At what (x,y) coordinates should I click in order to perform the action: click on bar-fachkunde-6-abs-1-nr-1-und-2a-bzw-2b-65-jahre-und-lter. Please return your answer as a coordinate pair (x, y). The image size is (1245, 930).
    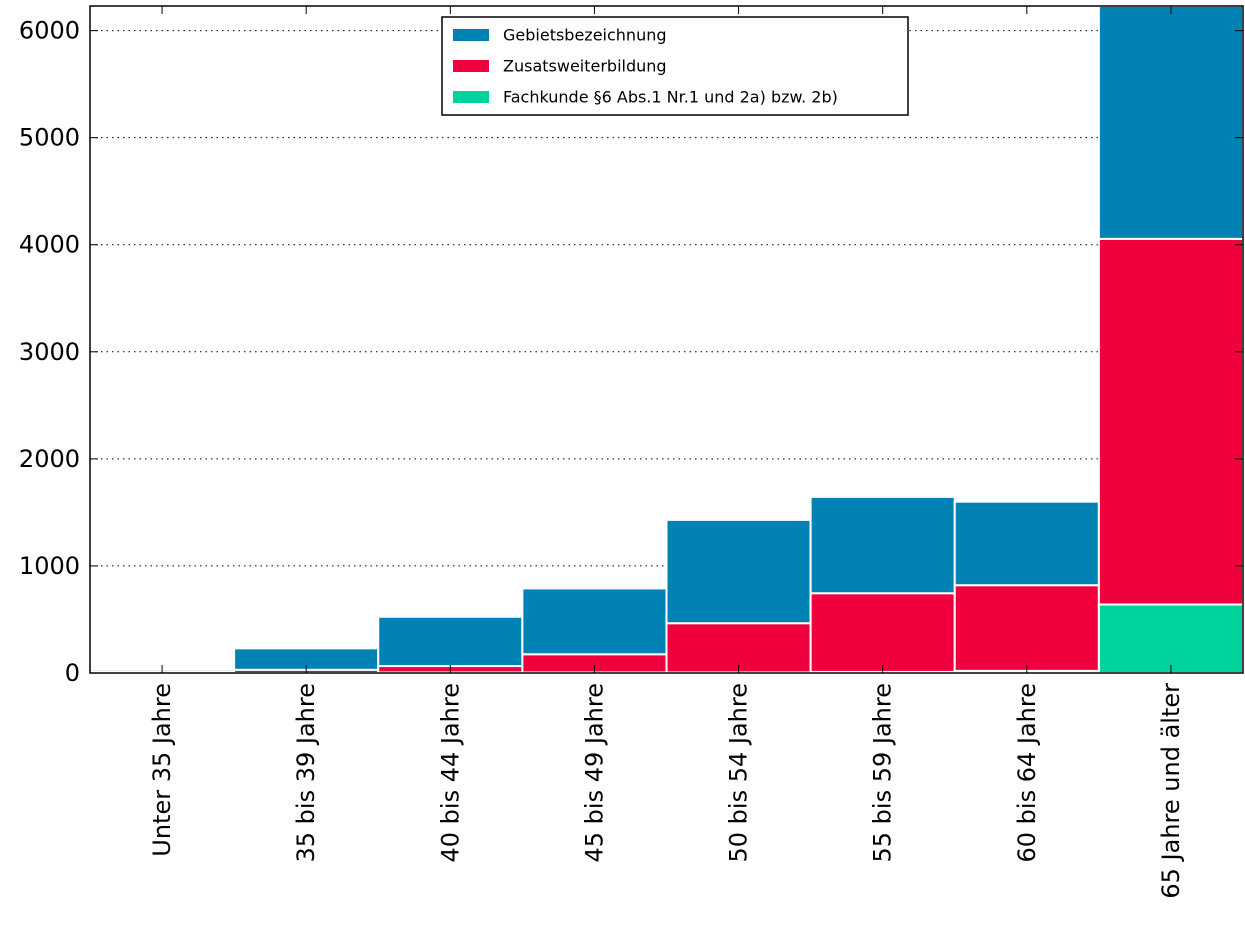
    Looking at the image, I should click on (1170, 638).